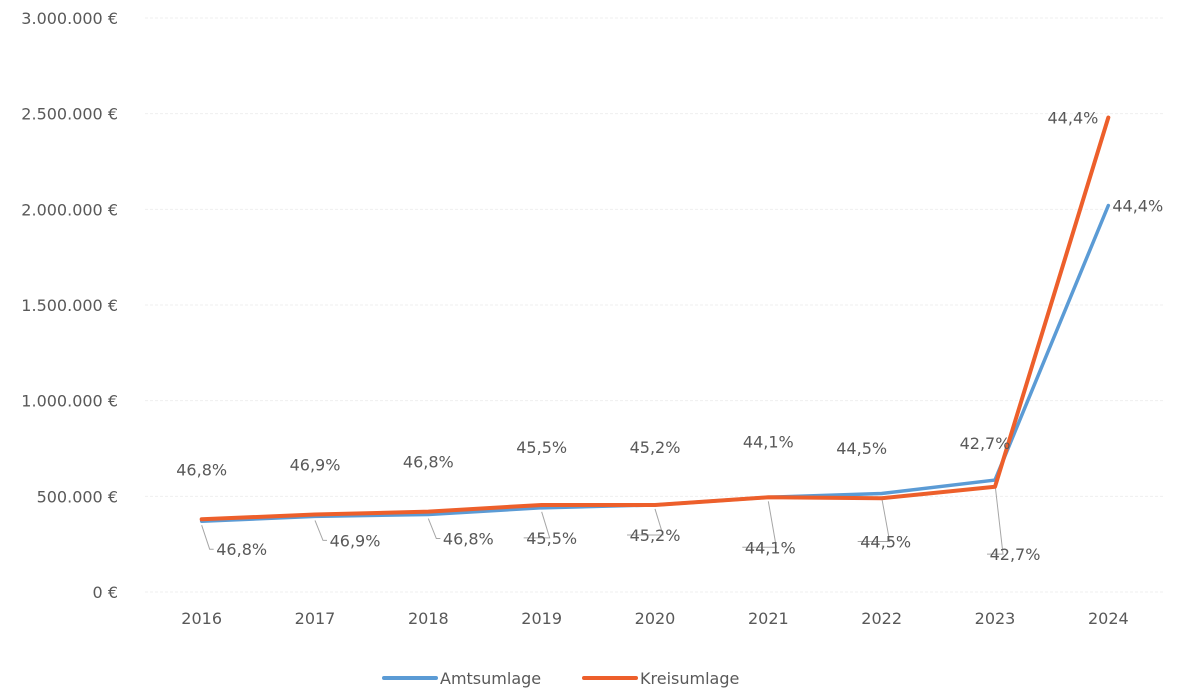 This screenshot has height=695, width=1179. What do you see at coordinates (655, 535) in the screenshot?
I see `data-label-amtsumlage: 45,2%` at bounding box center [655, 535].